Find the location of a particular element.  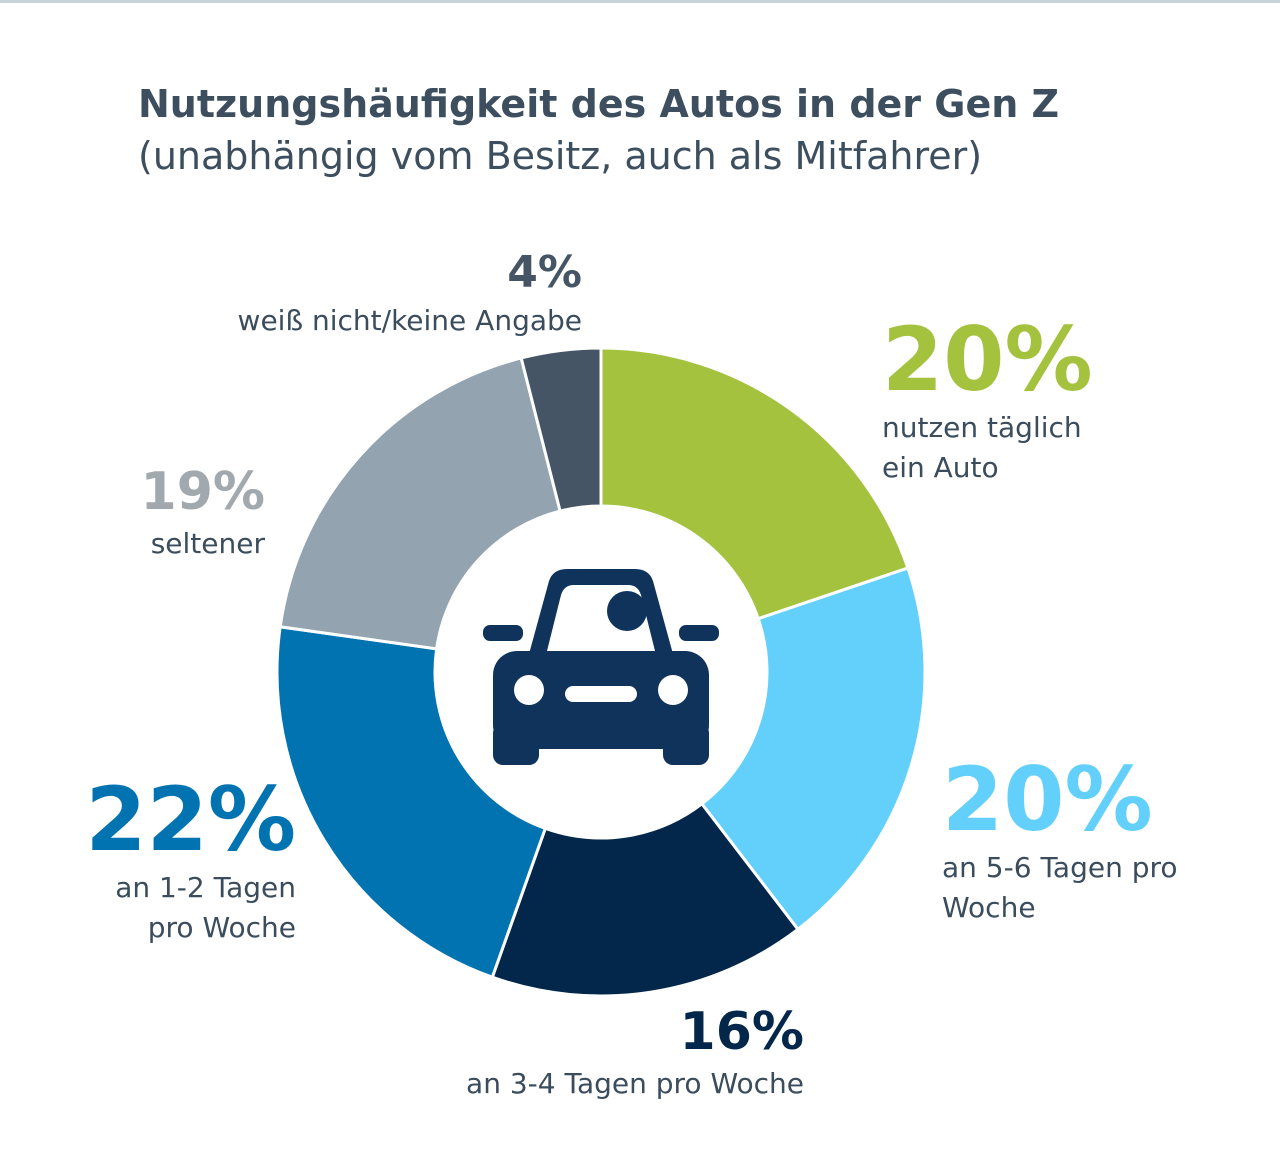

text-3-4-days: an 3-4 Tagen pro Woche is located at coordinates (635, 1083).